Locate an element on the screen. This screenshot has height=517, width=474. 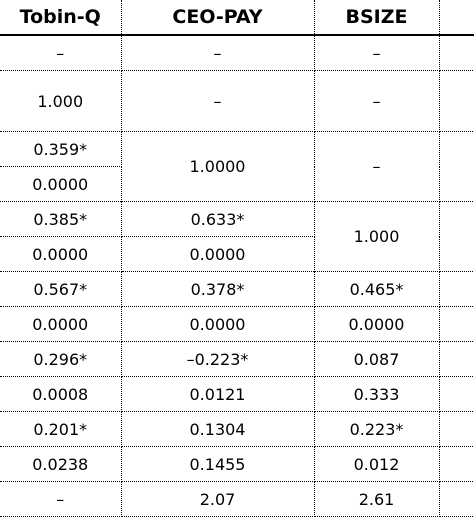
table-cell: 0.0008 is located at coordinates (61, 394).